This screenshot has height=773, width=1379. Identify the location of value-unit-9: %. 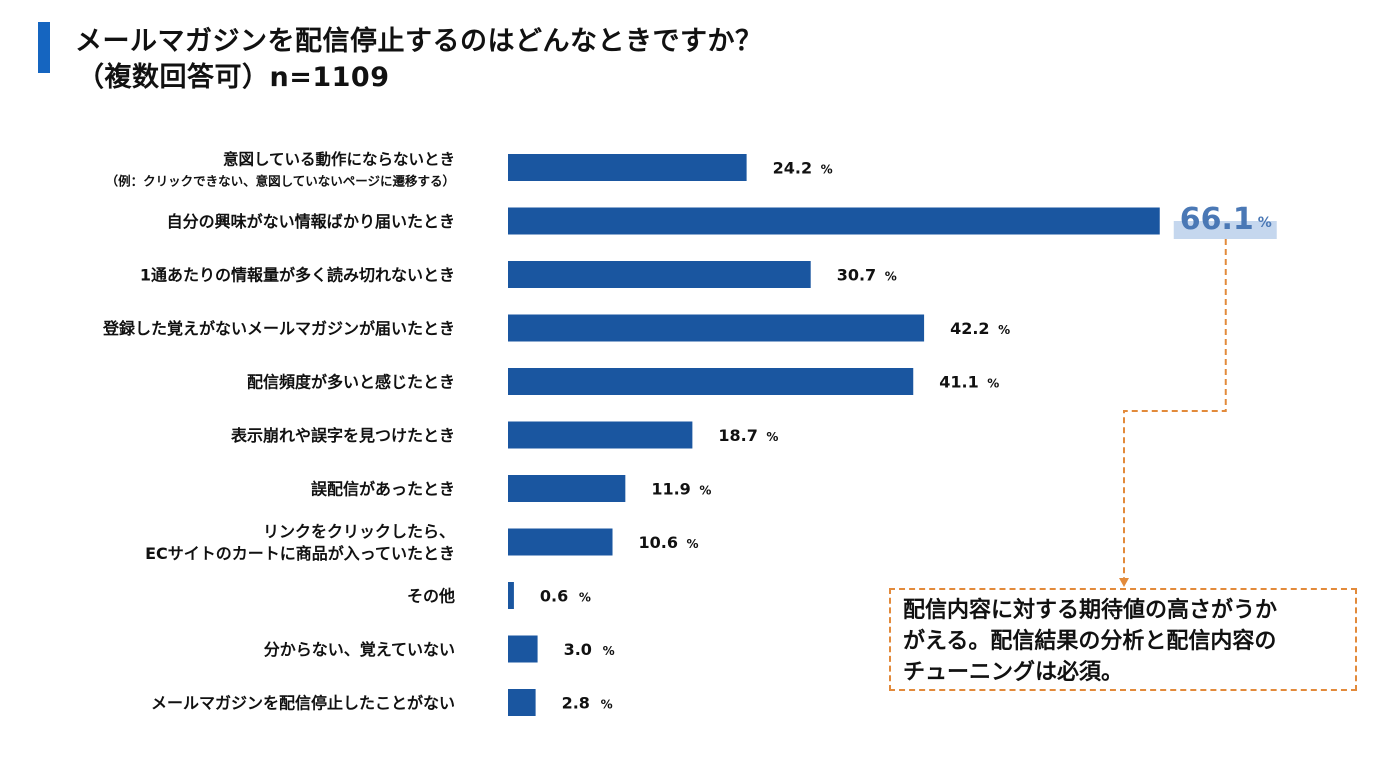
(609, 651).